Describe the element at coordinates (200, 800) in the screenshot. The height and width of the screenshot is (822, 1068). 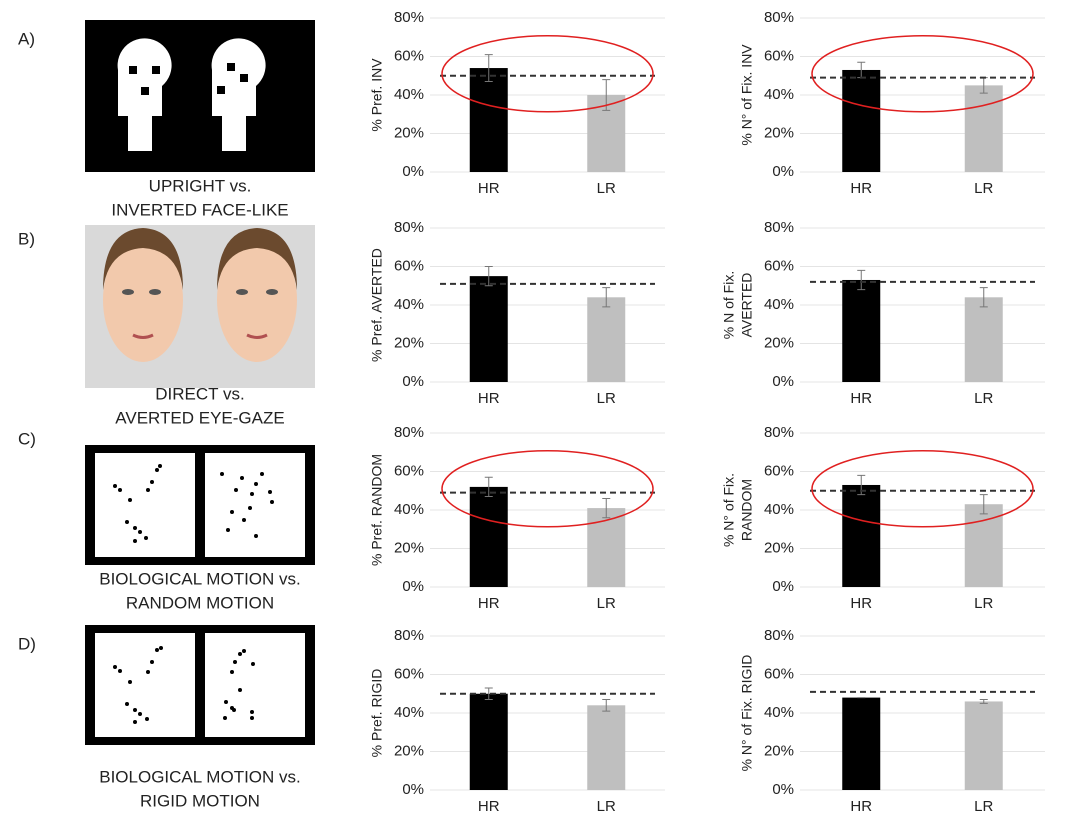
I see `stimulus-caption: RIGID MOTION` at that location.